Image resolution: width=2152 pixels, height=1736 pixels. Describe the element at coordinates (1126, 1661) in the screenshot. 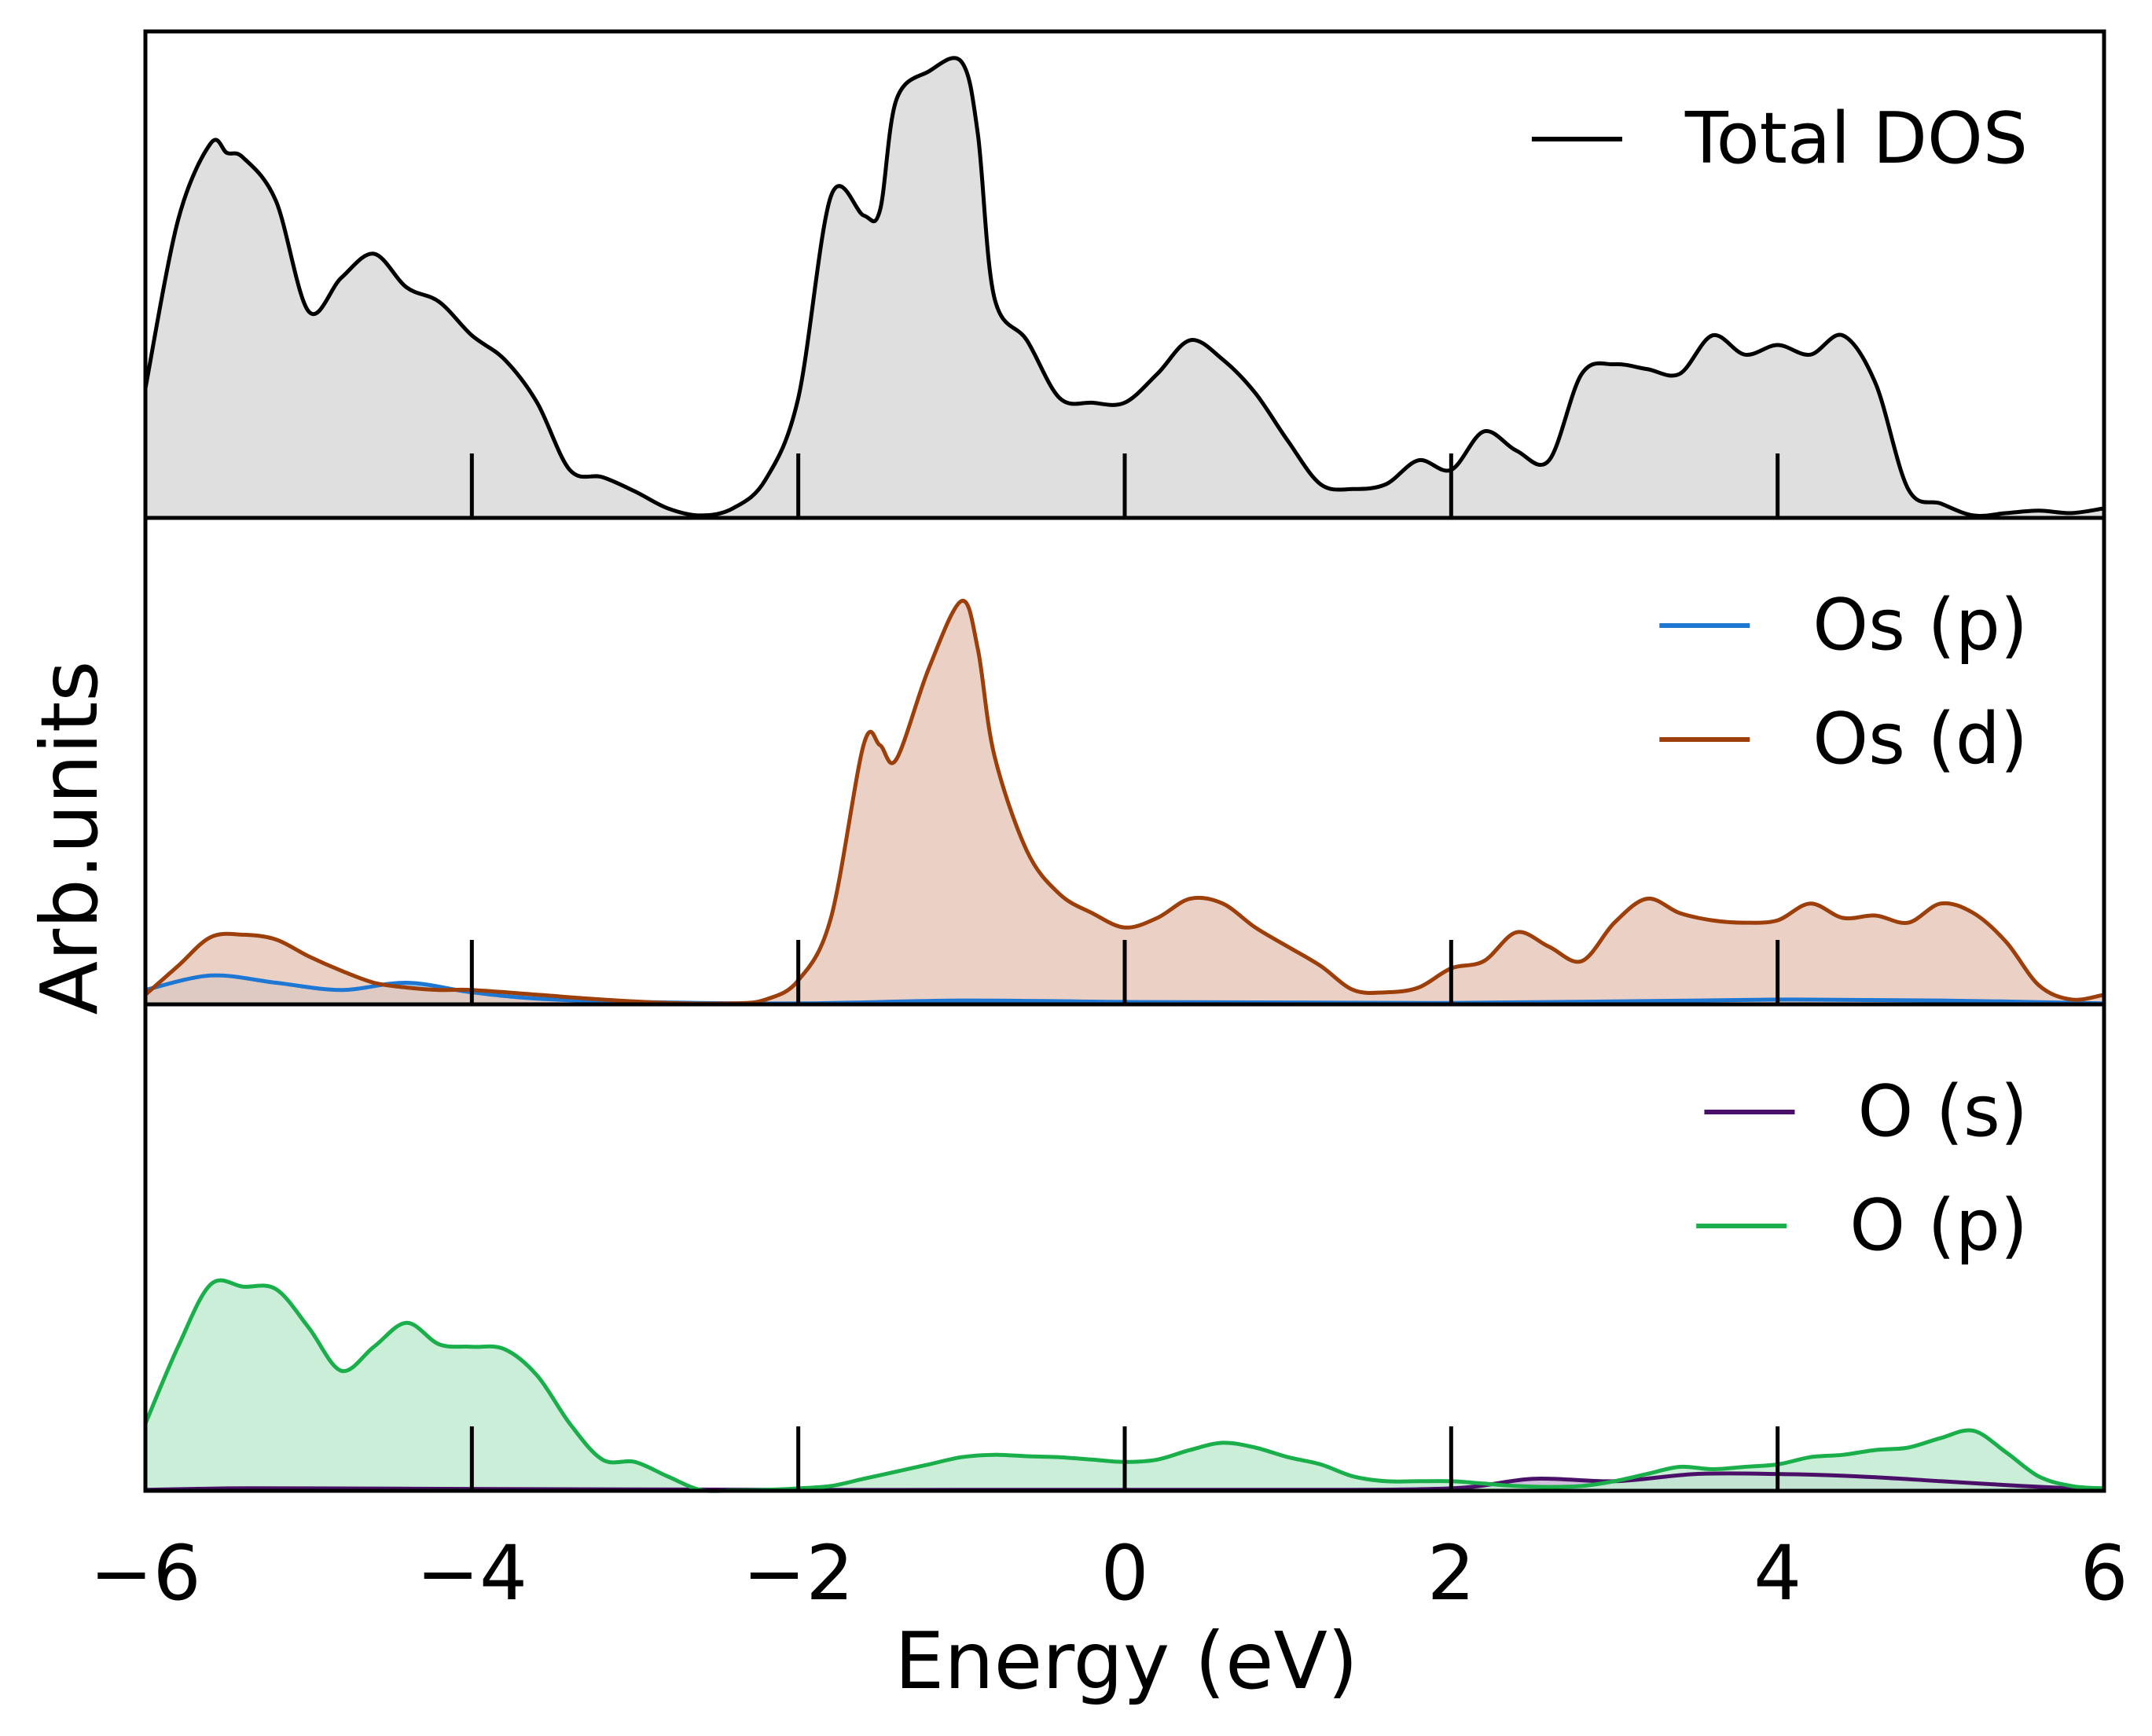

I see `x-axis-label: Energy (eV)` at that location.